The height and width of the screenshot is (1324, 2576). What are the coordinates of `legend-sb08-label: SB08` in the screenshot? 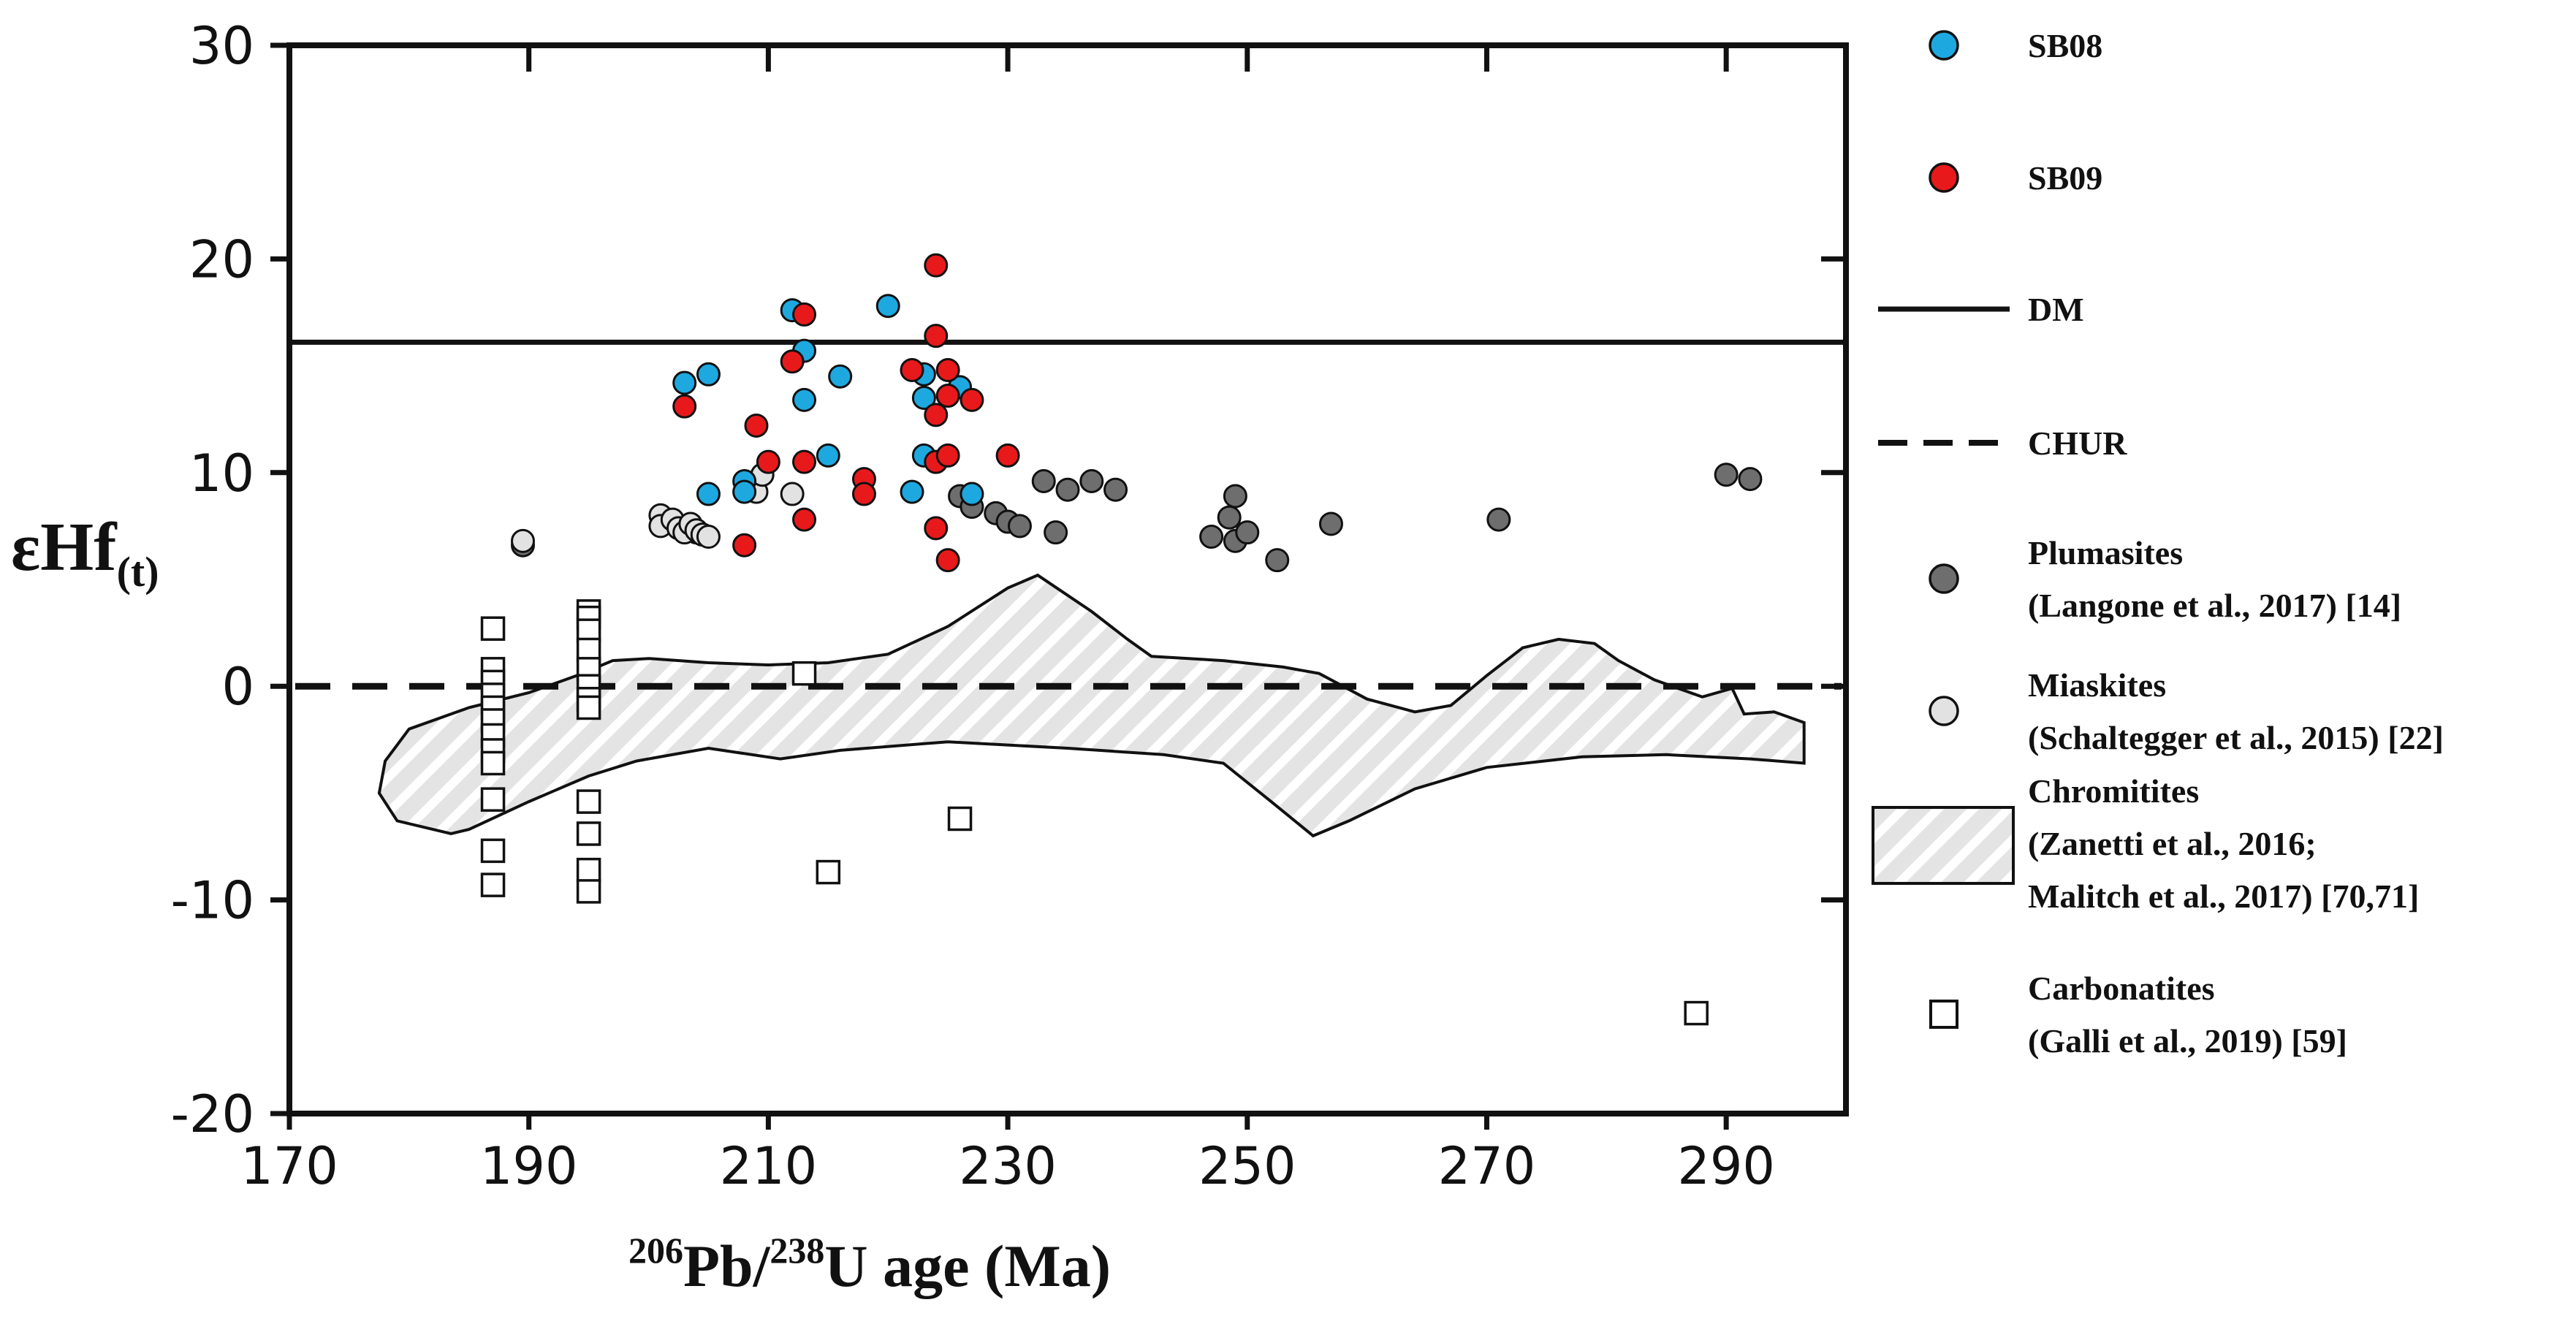 It's located at (2065, 45).